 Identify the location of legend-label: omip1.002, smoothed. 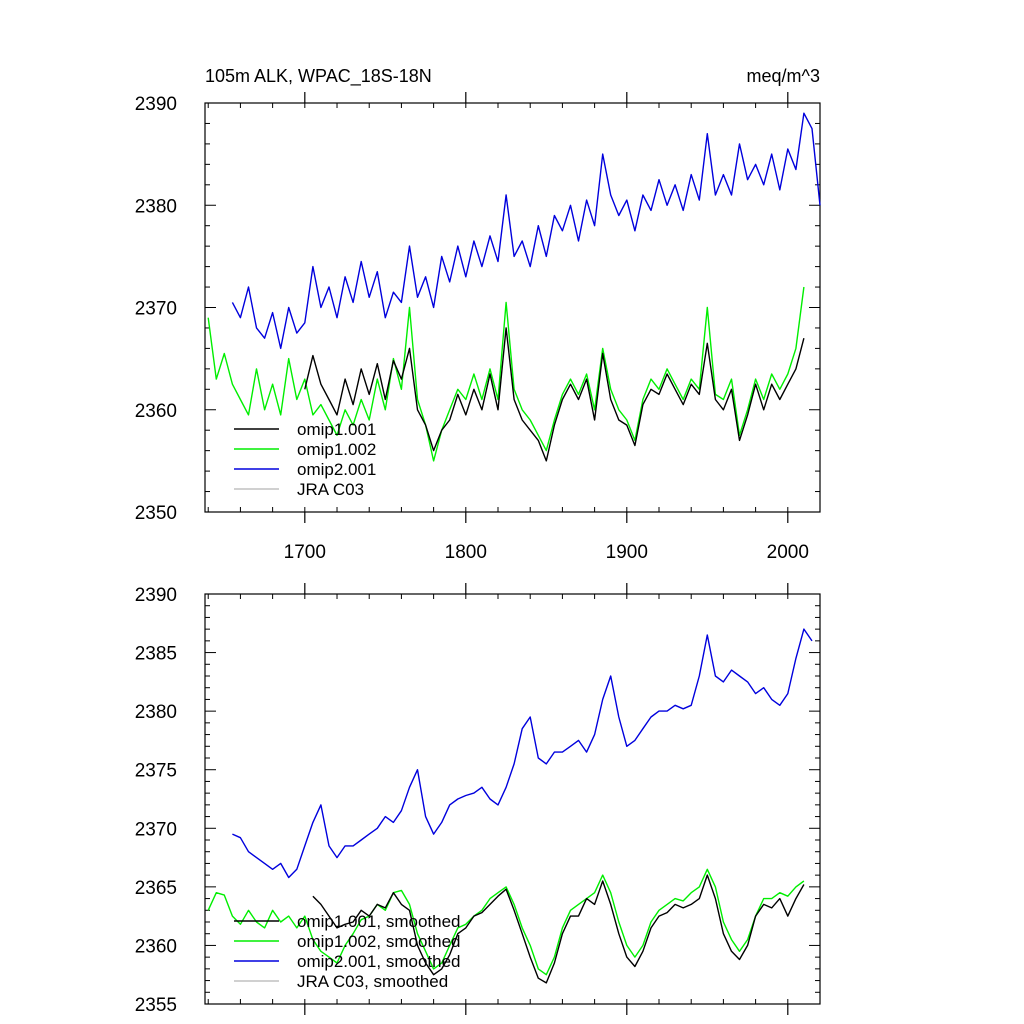
(379, 941).